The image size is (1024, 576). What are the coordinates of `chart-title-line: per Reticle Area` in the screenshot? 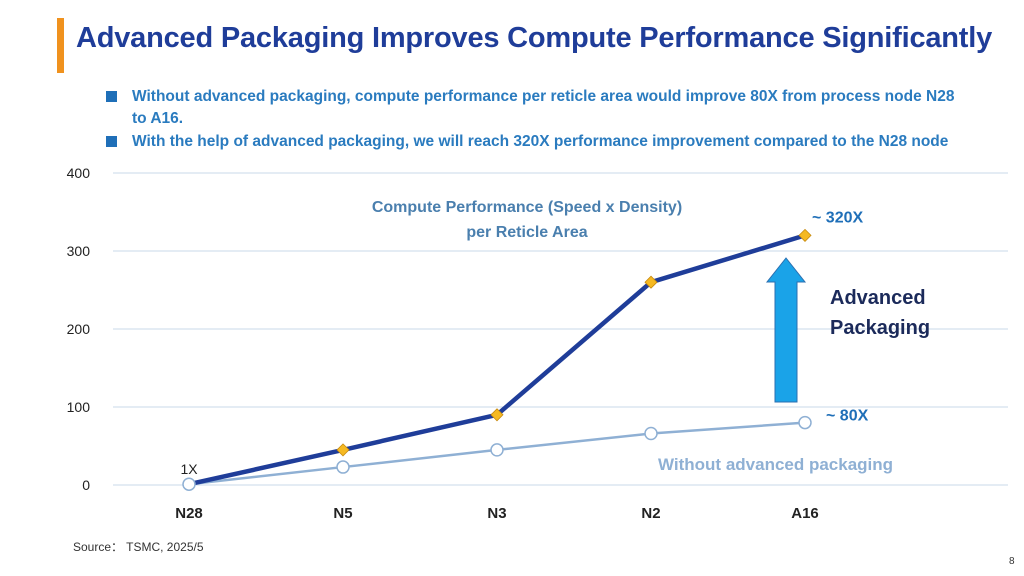 It's located at (526, 232).